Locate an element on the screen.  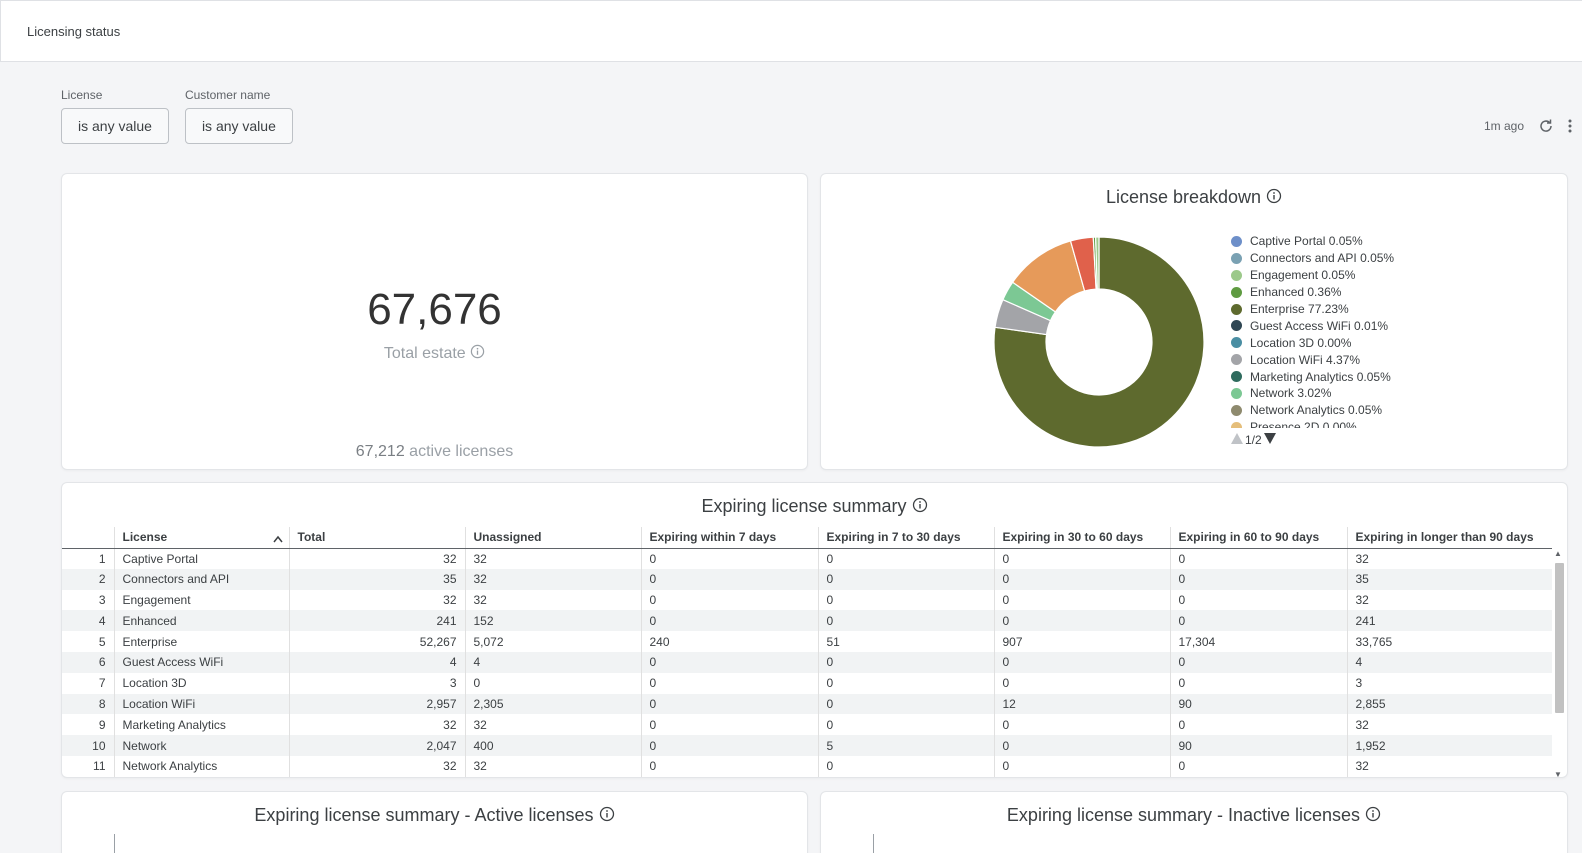
legend-label: Enhanced 0.36% is located at coordinates (1296, 292).